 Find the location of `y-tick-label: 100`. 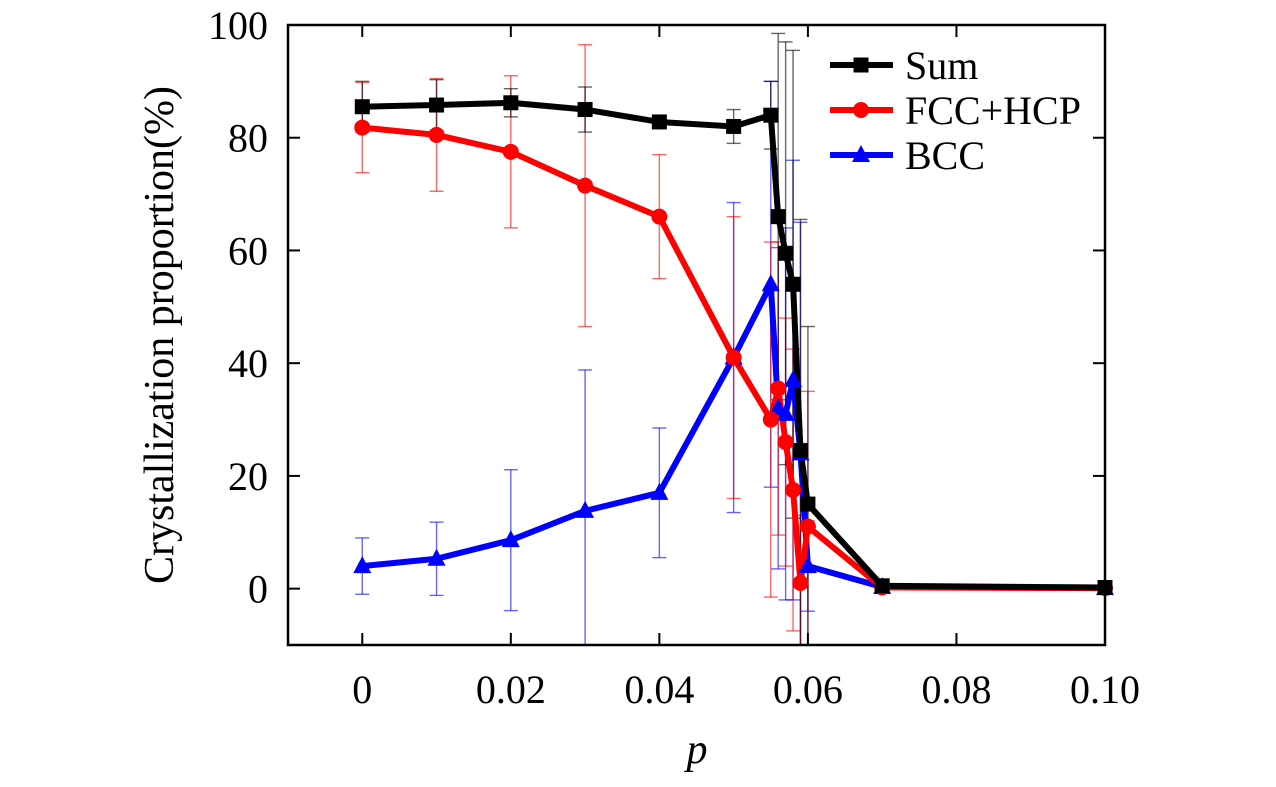

y-tick-label: 100 is located at coordinates (238, 25).